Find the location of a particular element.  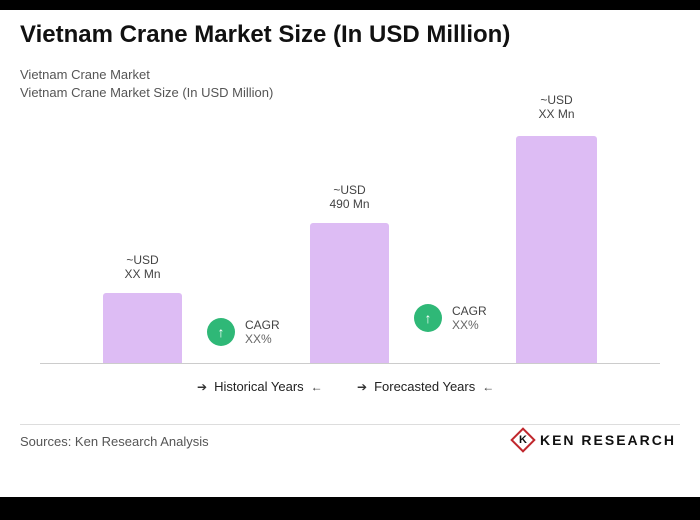

logo-mark-icon: K is located at coordinates (523, 440).